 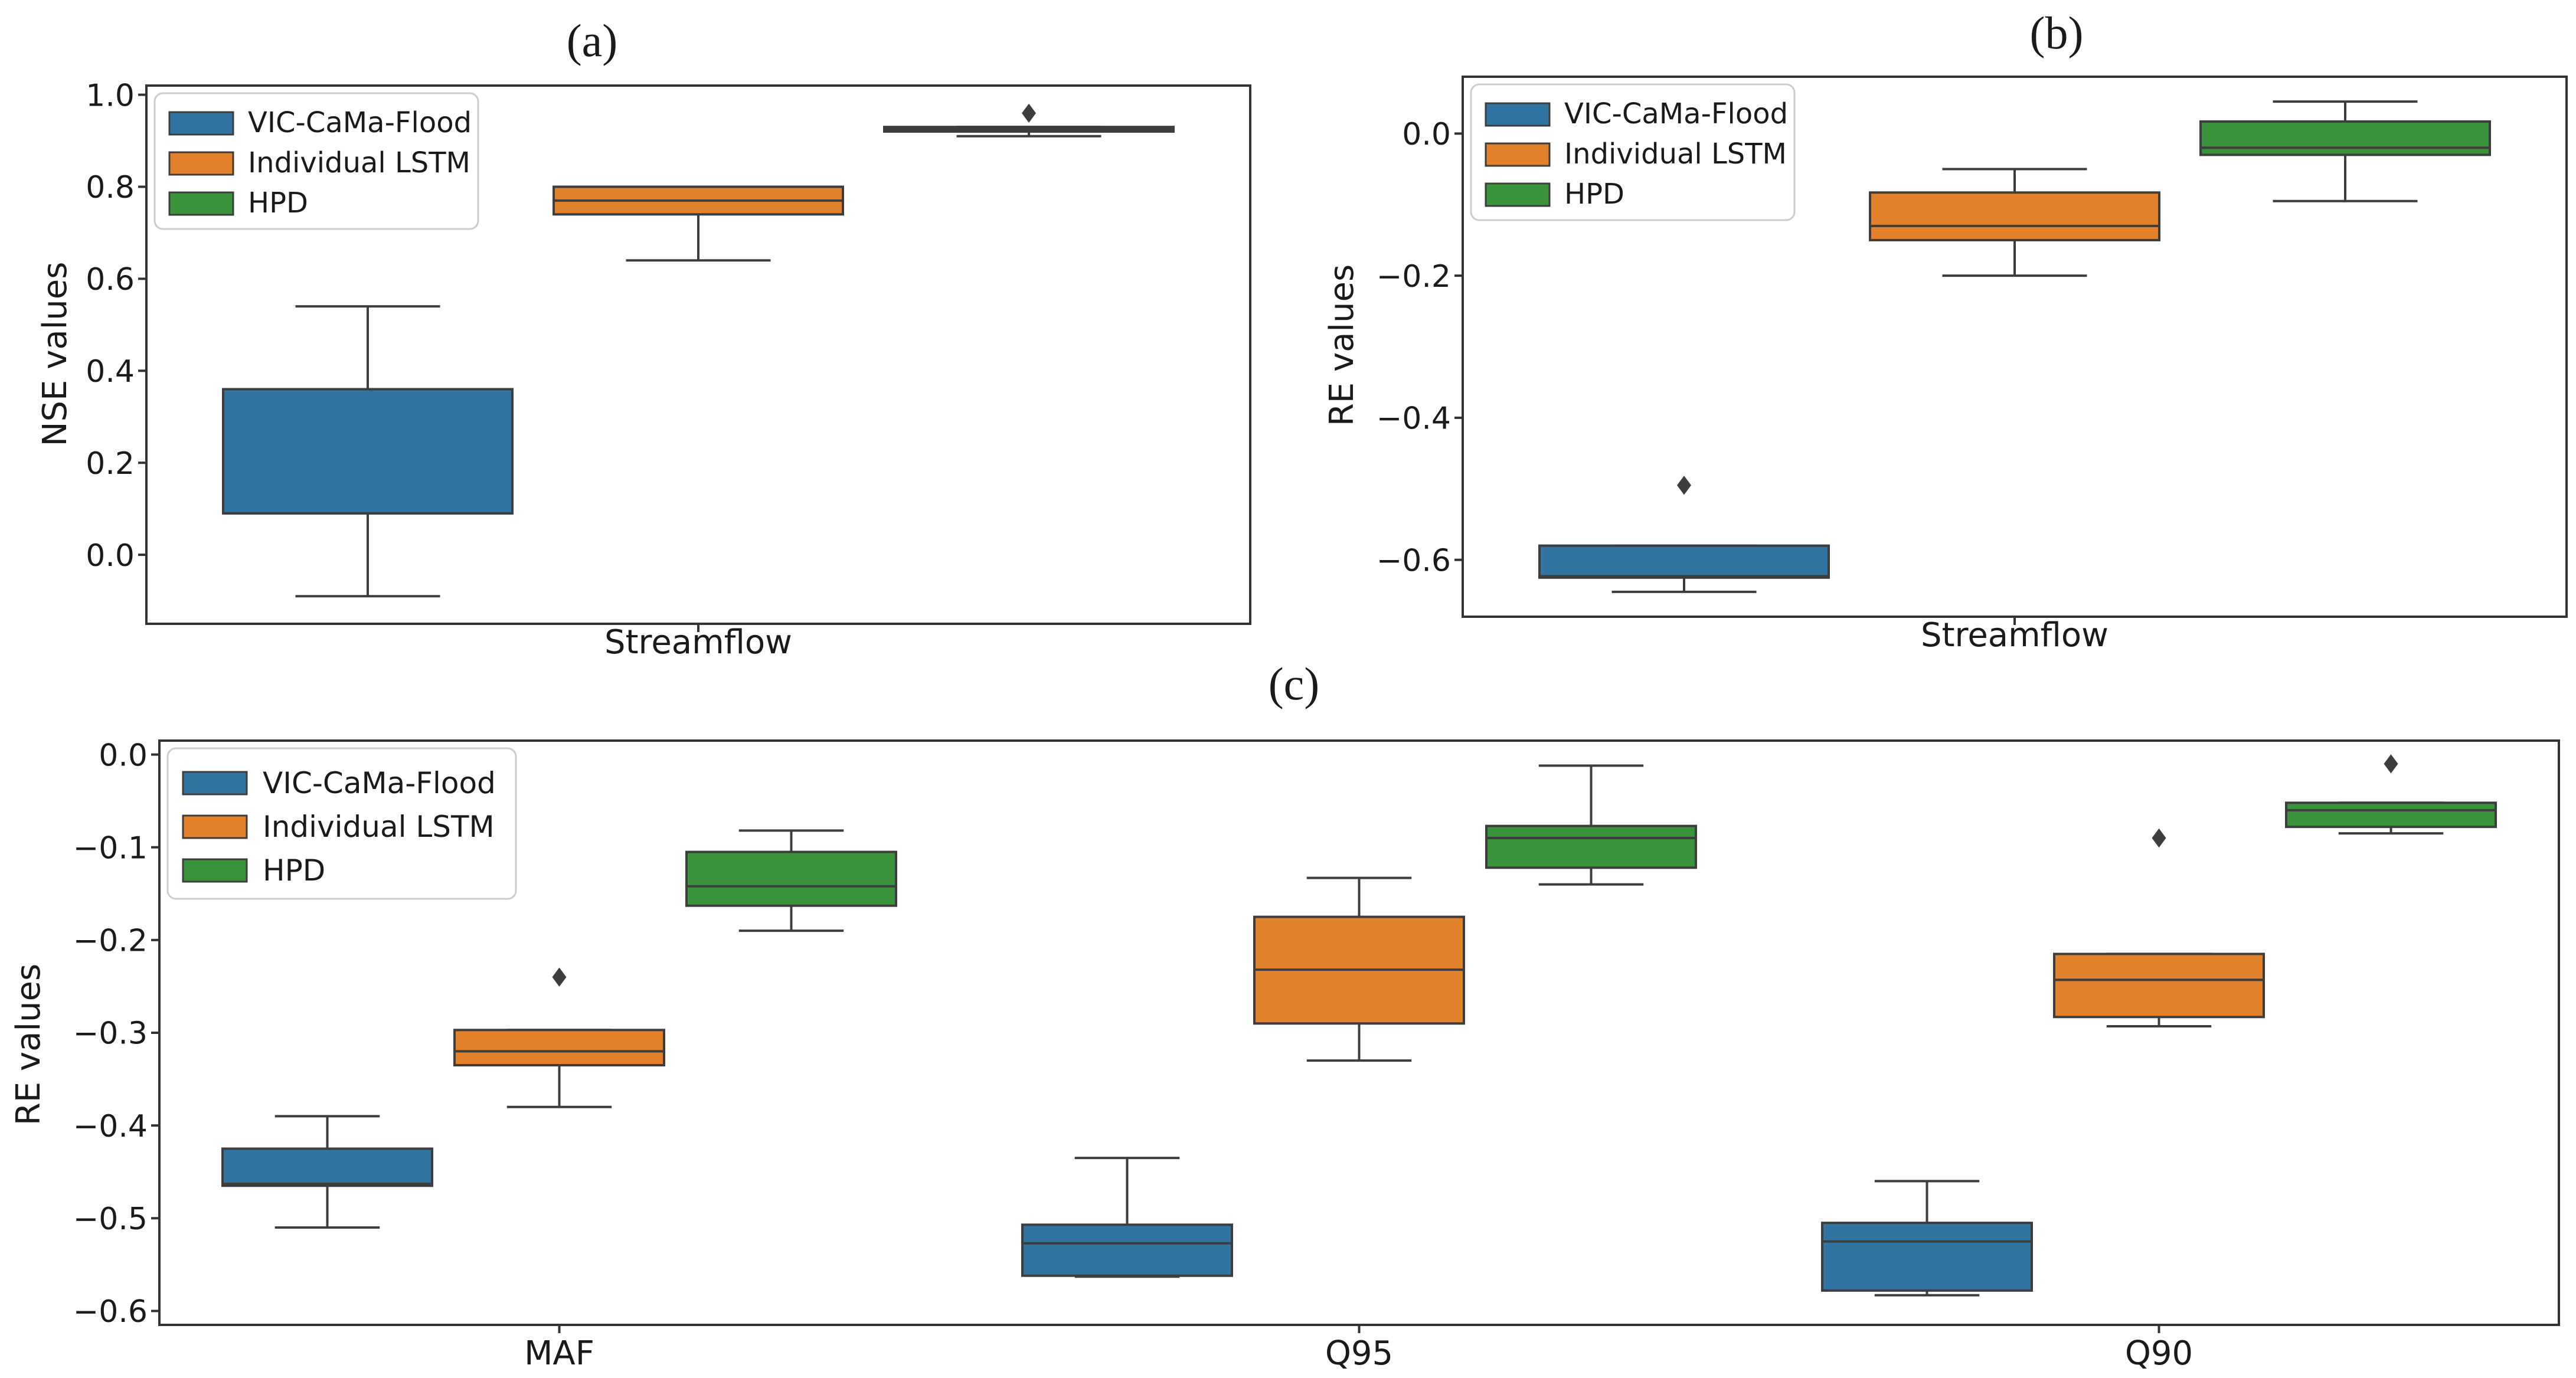 What do you see at coordinates (110, 1126) in the screenshot?
I see `panel-c-y-tick-label: −0.4` at bounding box center [110, 1126].